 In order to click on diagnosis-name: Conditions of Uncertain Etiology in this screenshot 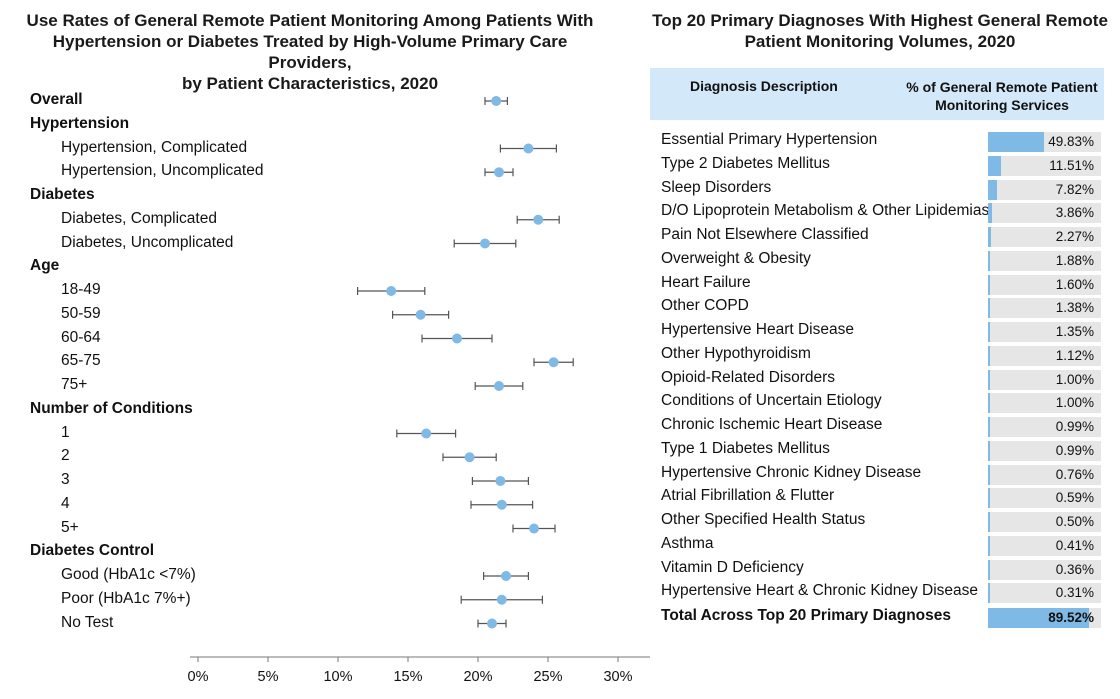, I will do `click(771, 401)`.